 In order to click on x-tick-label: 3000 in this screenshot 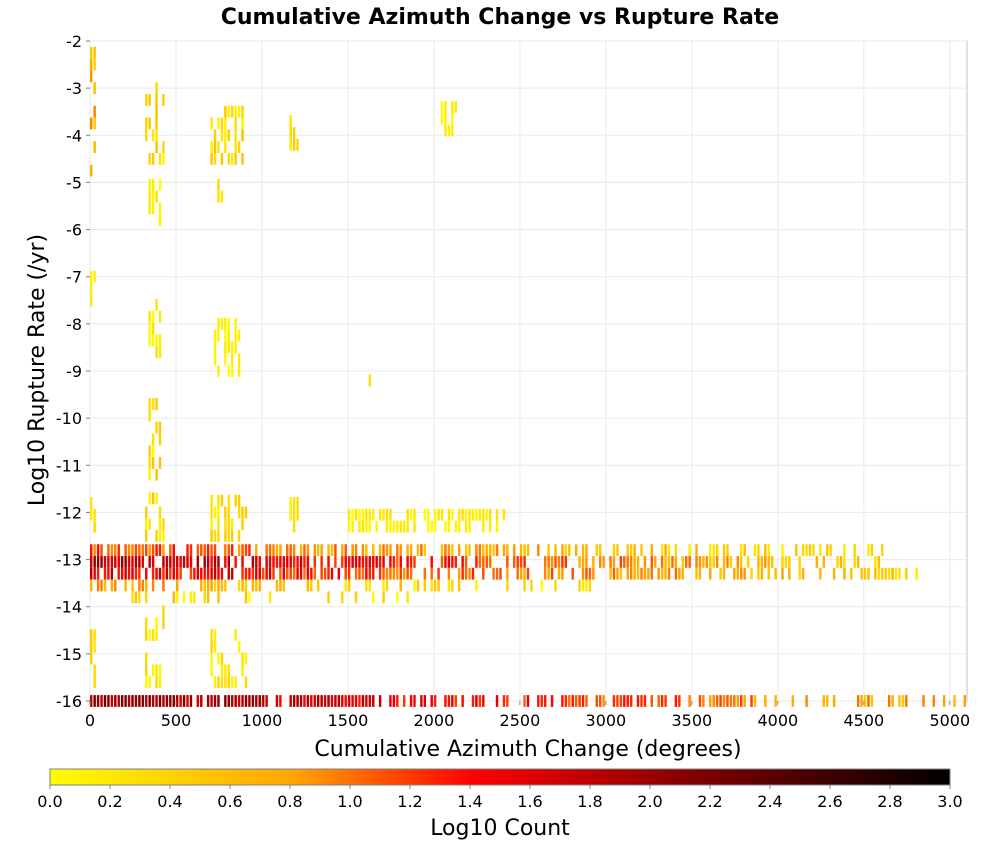, I will do `click(606, 720)`.